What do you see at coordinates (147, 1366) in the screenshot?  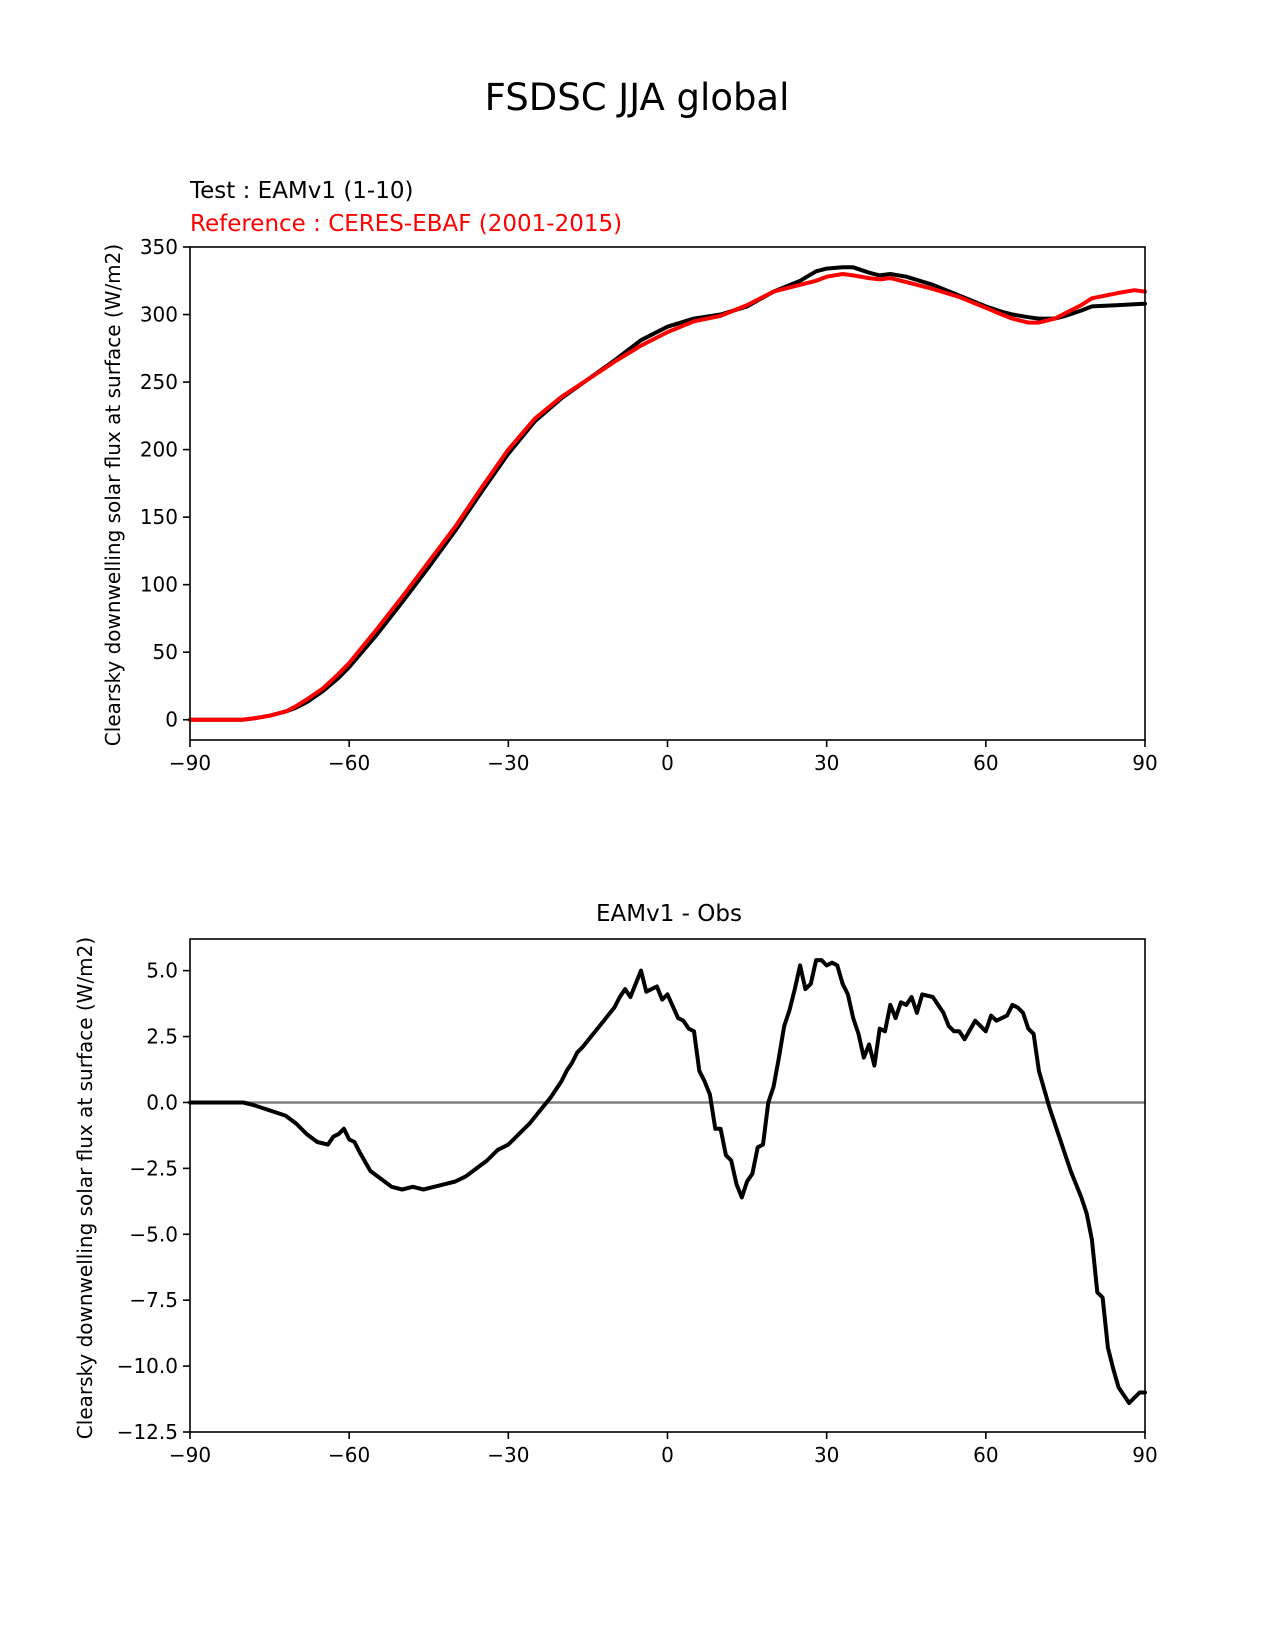 I see `bottom-y-tick-label: −10.0` at bounding box center [147, 1366].